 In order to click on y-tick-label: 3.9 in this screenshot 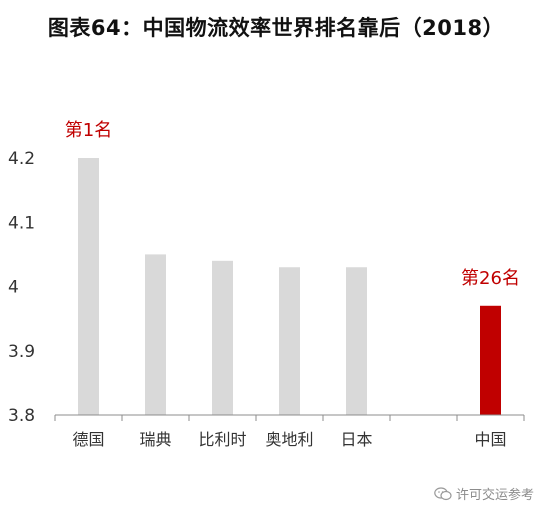, I will do `click(21, 352)`.